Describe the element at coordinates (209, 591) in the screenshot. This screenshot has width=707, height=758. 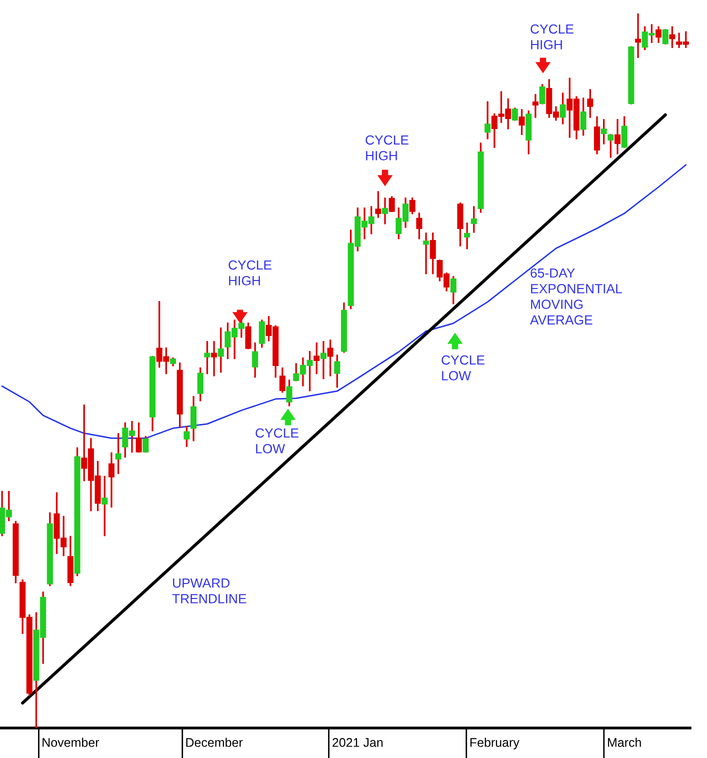
I see `annotation: UPWARD TRENDLINE` at that location.